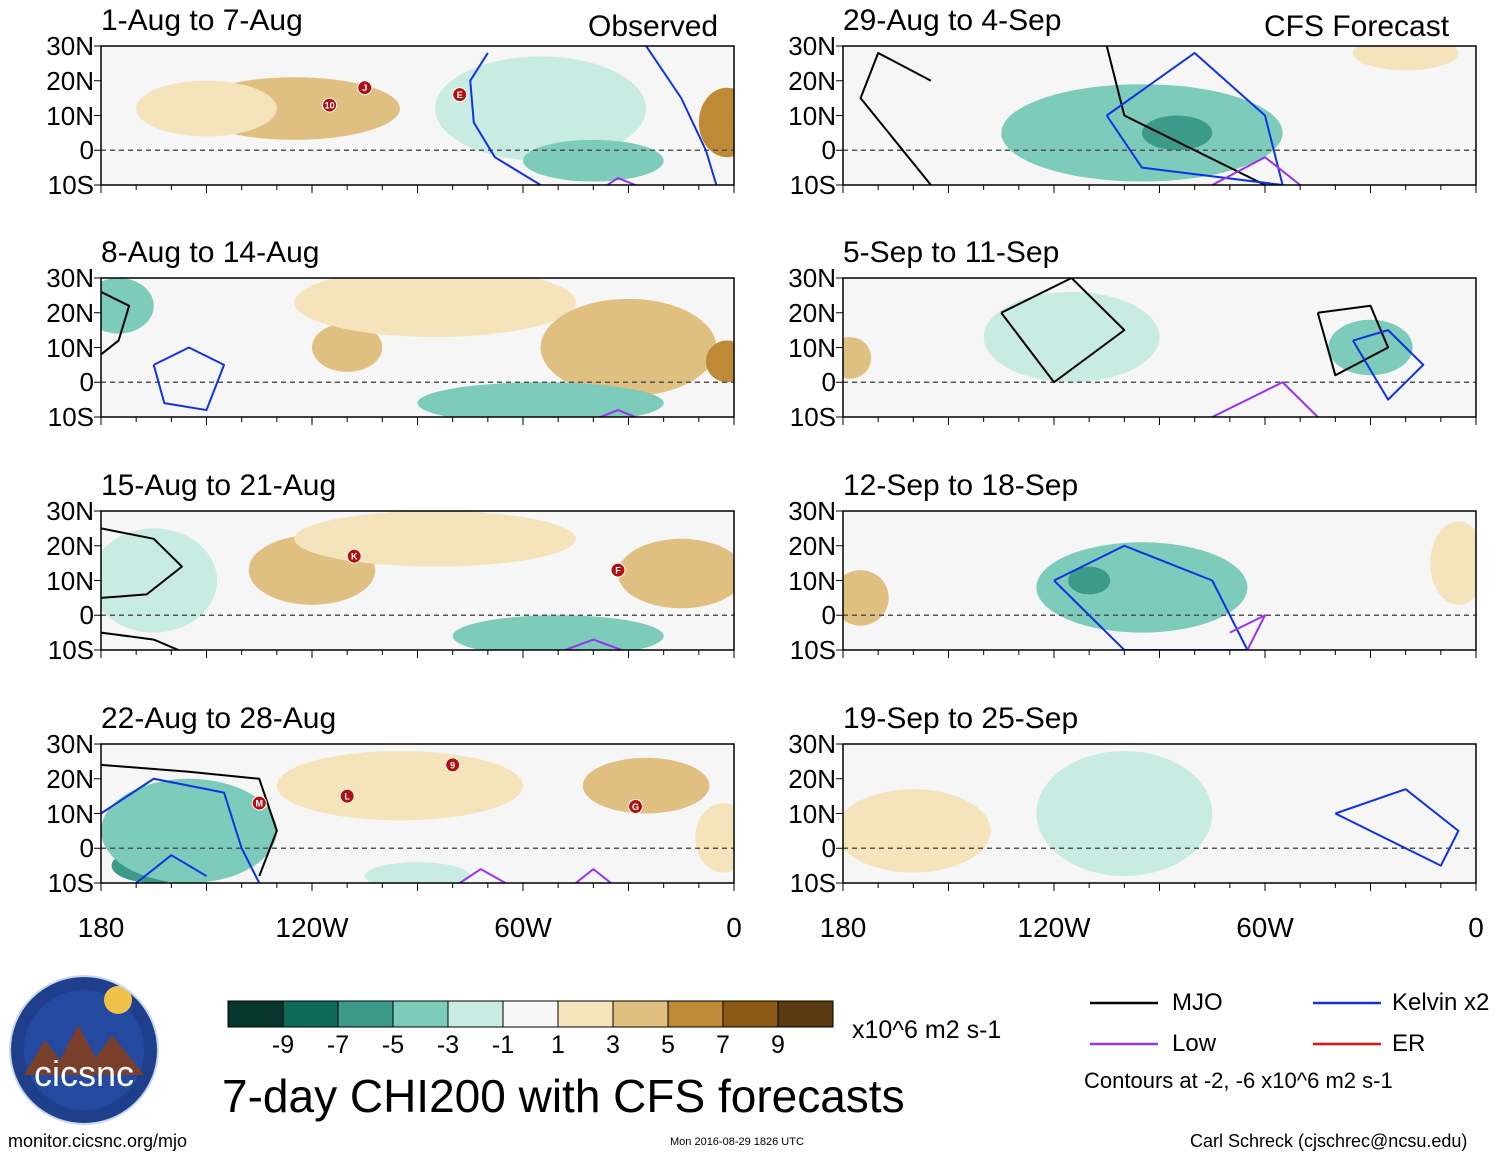 The image size is (1510, 1158). What do you see at coordinates (737, 1142) in the screenshot?
I see `footer-timestamp: Mon 2016-08-29 1826 UTC` at bounding box center [737, 1142].